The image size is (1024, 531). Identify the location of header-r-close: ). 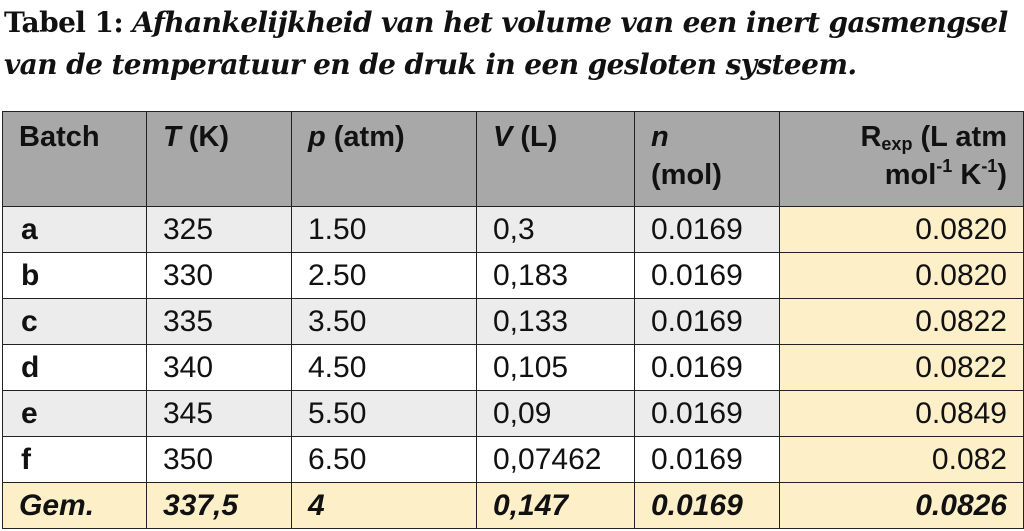
(1002, 175).